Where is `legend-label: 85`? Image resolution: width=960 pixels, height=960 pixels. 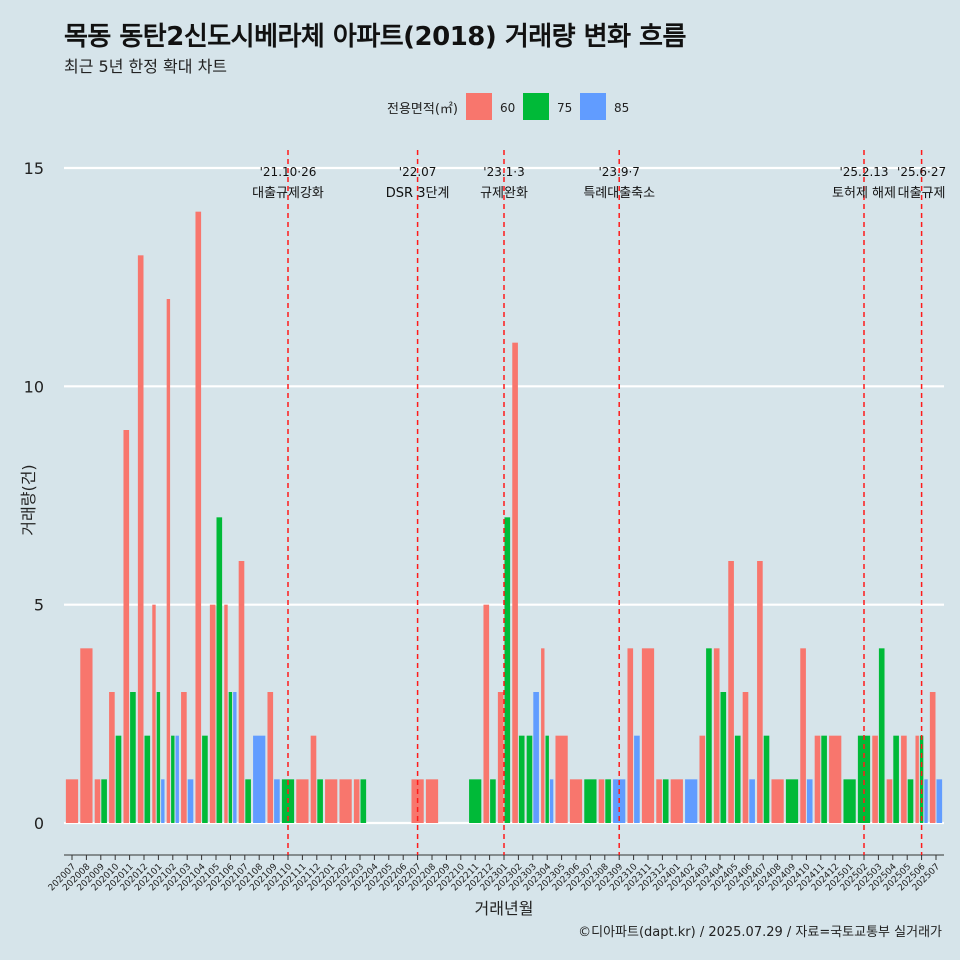 legend-label: 85 is located at coordinates (621, 108).